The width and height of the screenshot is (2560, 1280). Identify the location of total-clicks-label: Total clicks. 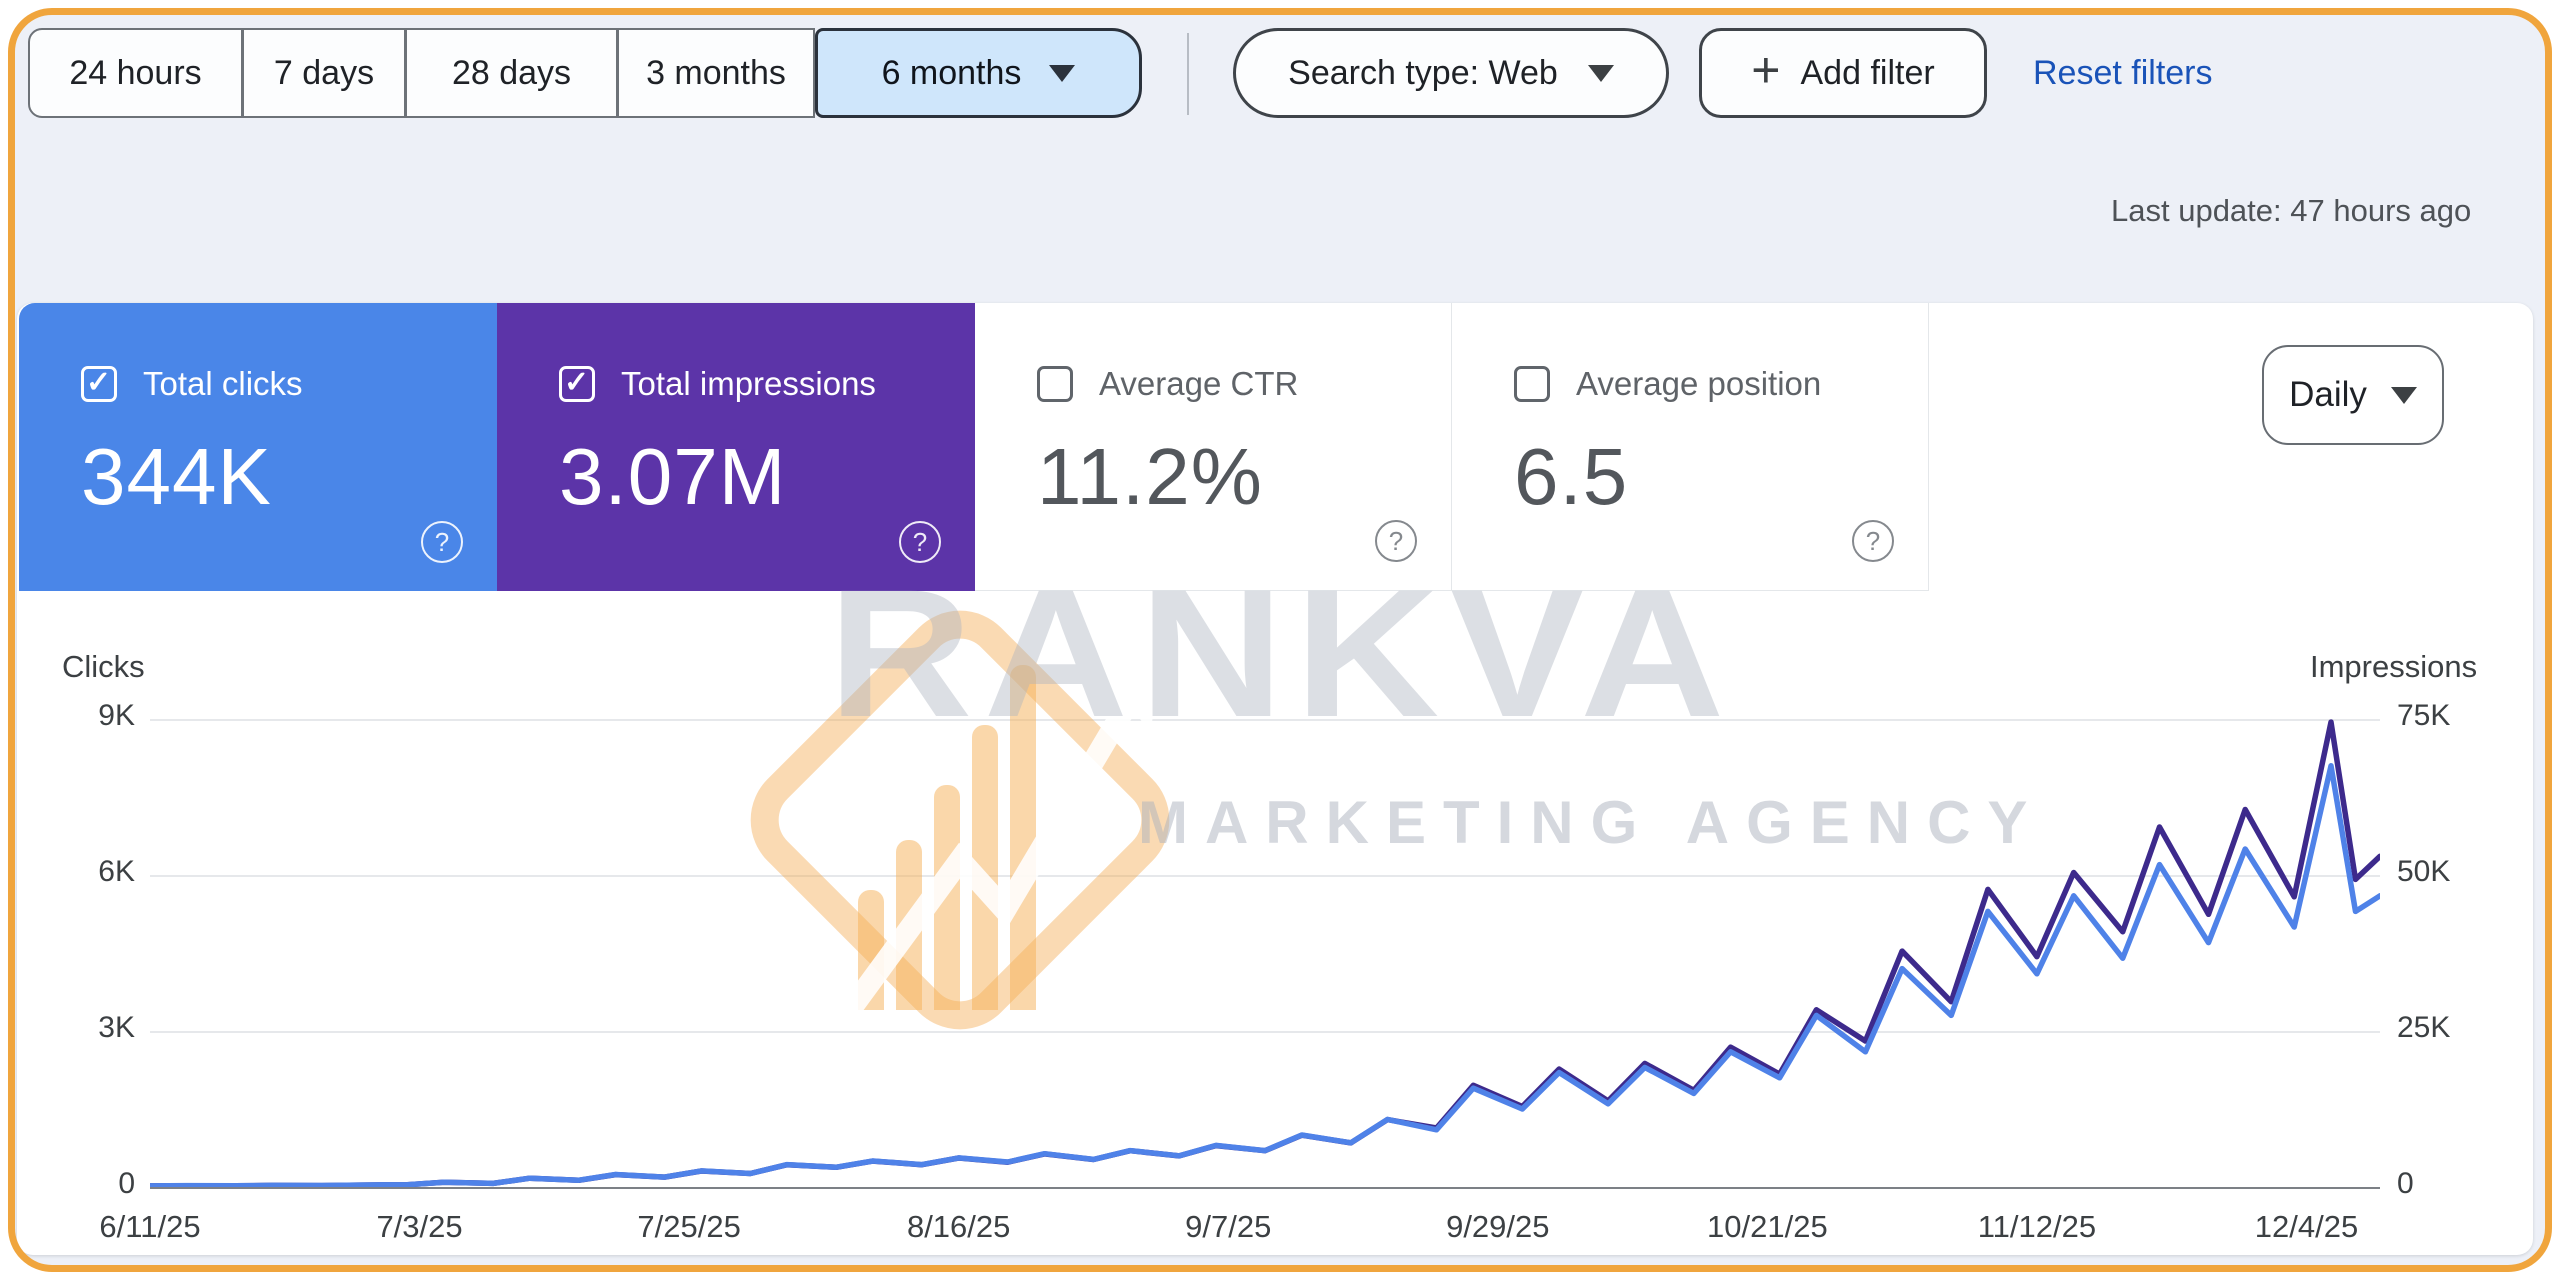
(223, 383).